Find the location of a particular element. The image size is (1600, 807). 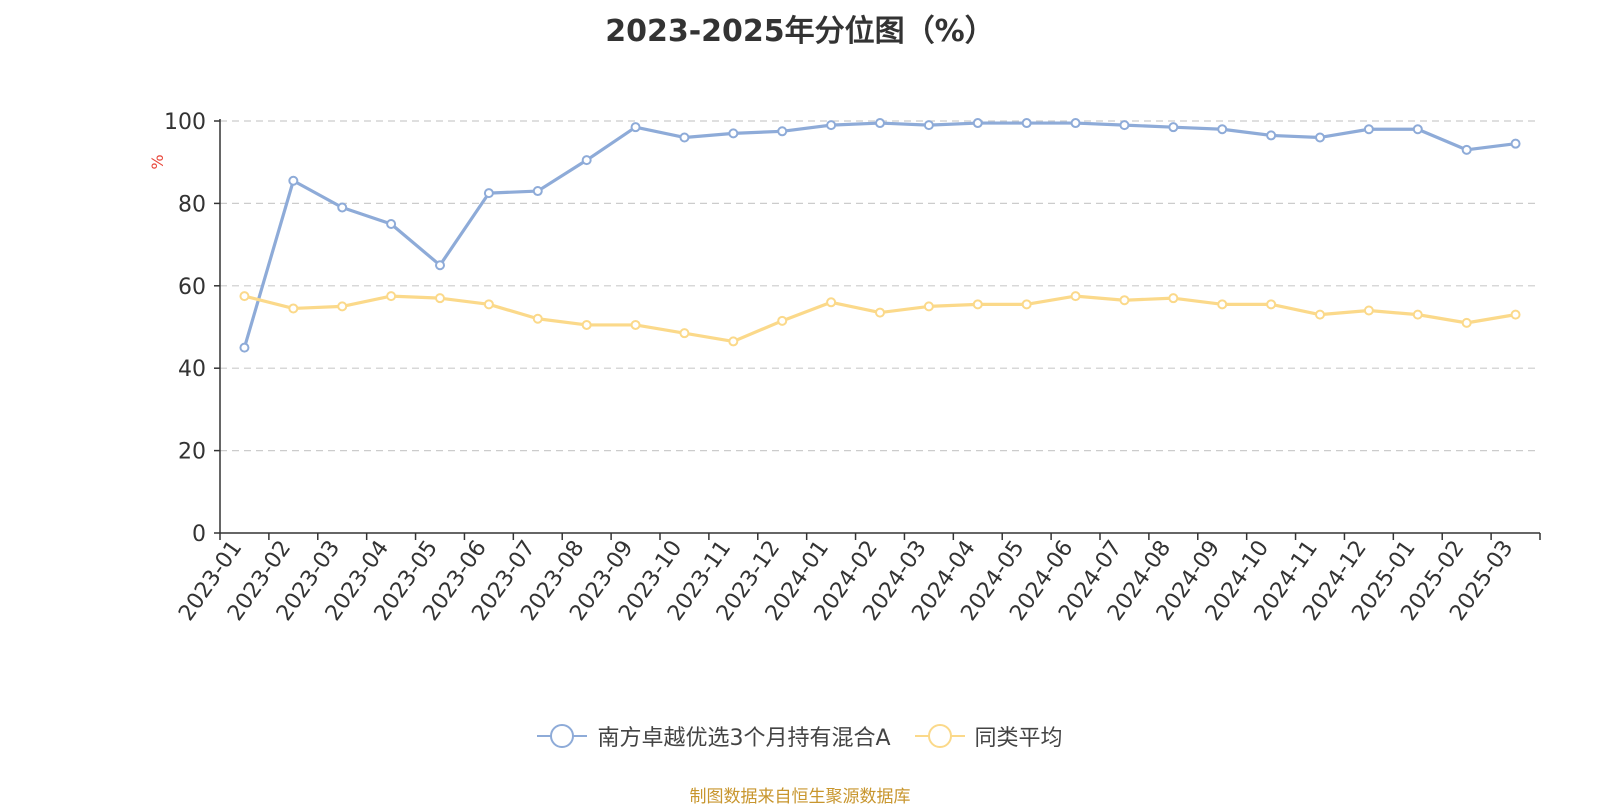

legend-marker-category-average is located at coordinates (939, 736).